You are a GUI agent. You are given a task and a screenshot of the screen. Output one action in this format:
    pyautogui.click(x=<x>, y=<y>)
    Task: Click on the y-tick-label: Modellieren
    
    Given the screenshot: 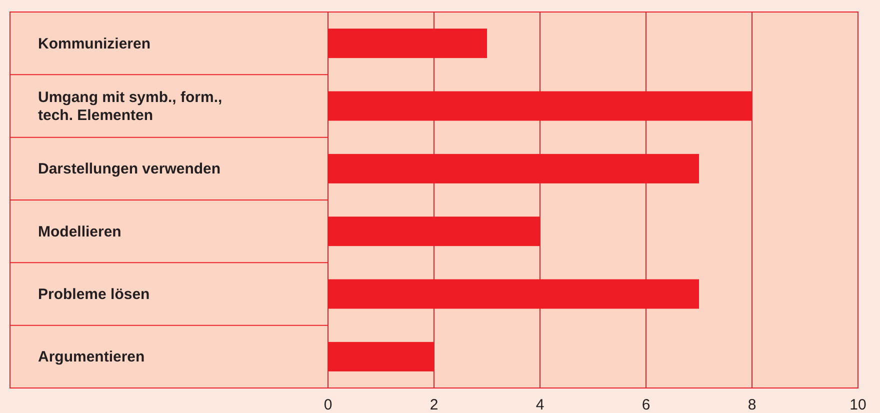 What is the action you would take?
    pyautogui.click(x=80, y=231)
    